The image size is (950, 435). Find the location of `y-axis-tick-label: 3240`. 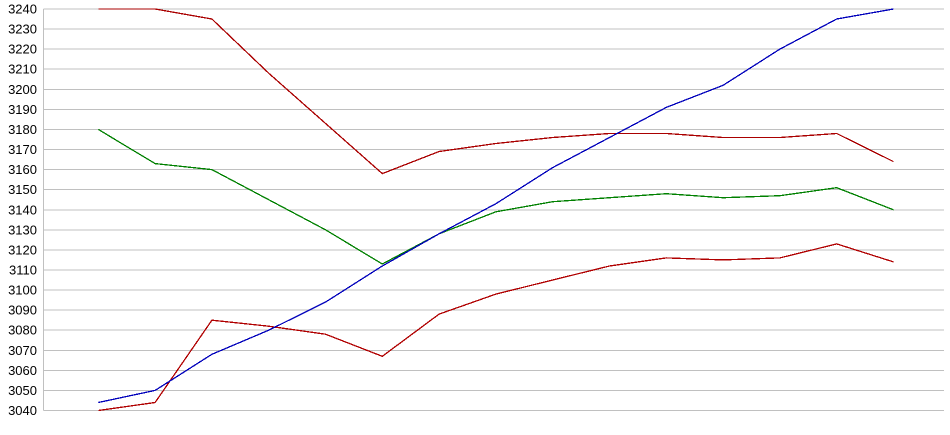

y-axis-tick-label: 3240 is located at coordinates (22, 9).